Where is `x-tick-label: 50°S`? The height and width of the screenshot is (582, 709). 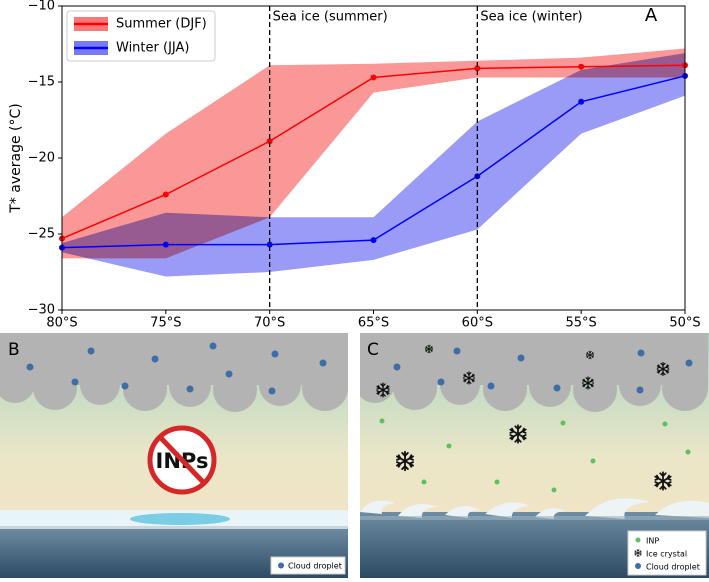 x-tick-label: 50°S is located at coordinates (684, 323).